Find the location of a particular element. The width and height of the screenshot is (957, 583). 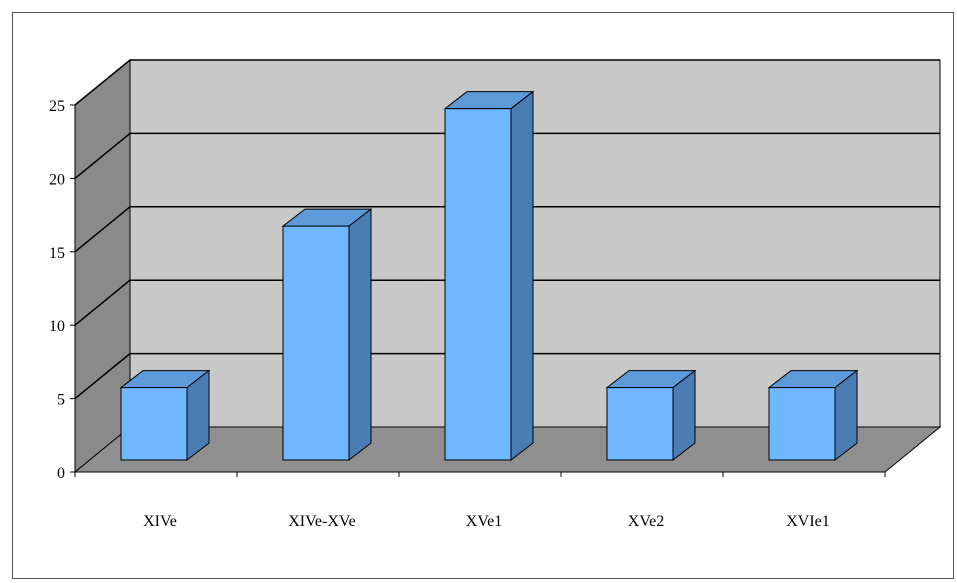

x-tick-label: XIVe is located at coordinates (160, 521).